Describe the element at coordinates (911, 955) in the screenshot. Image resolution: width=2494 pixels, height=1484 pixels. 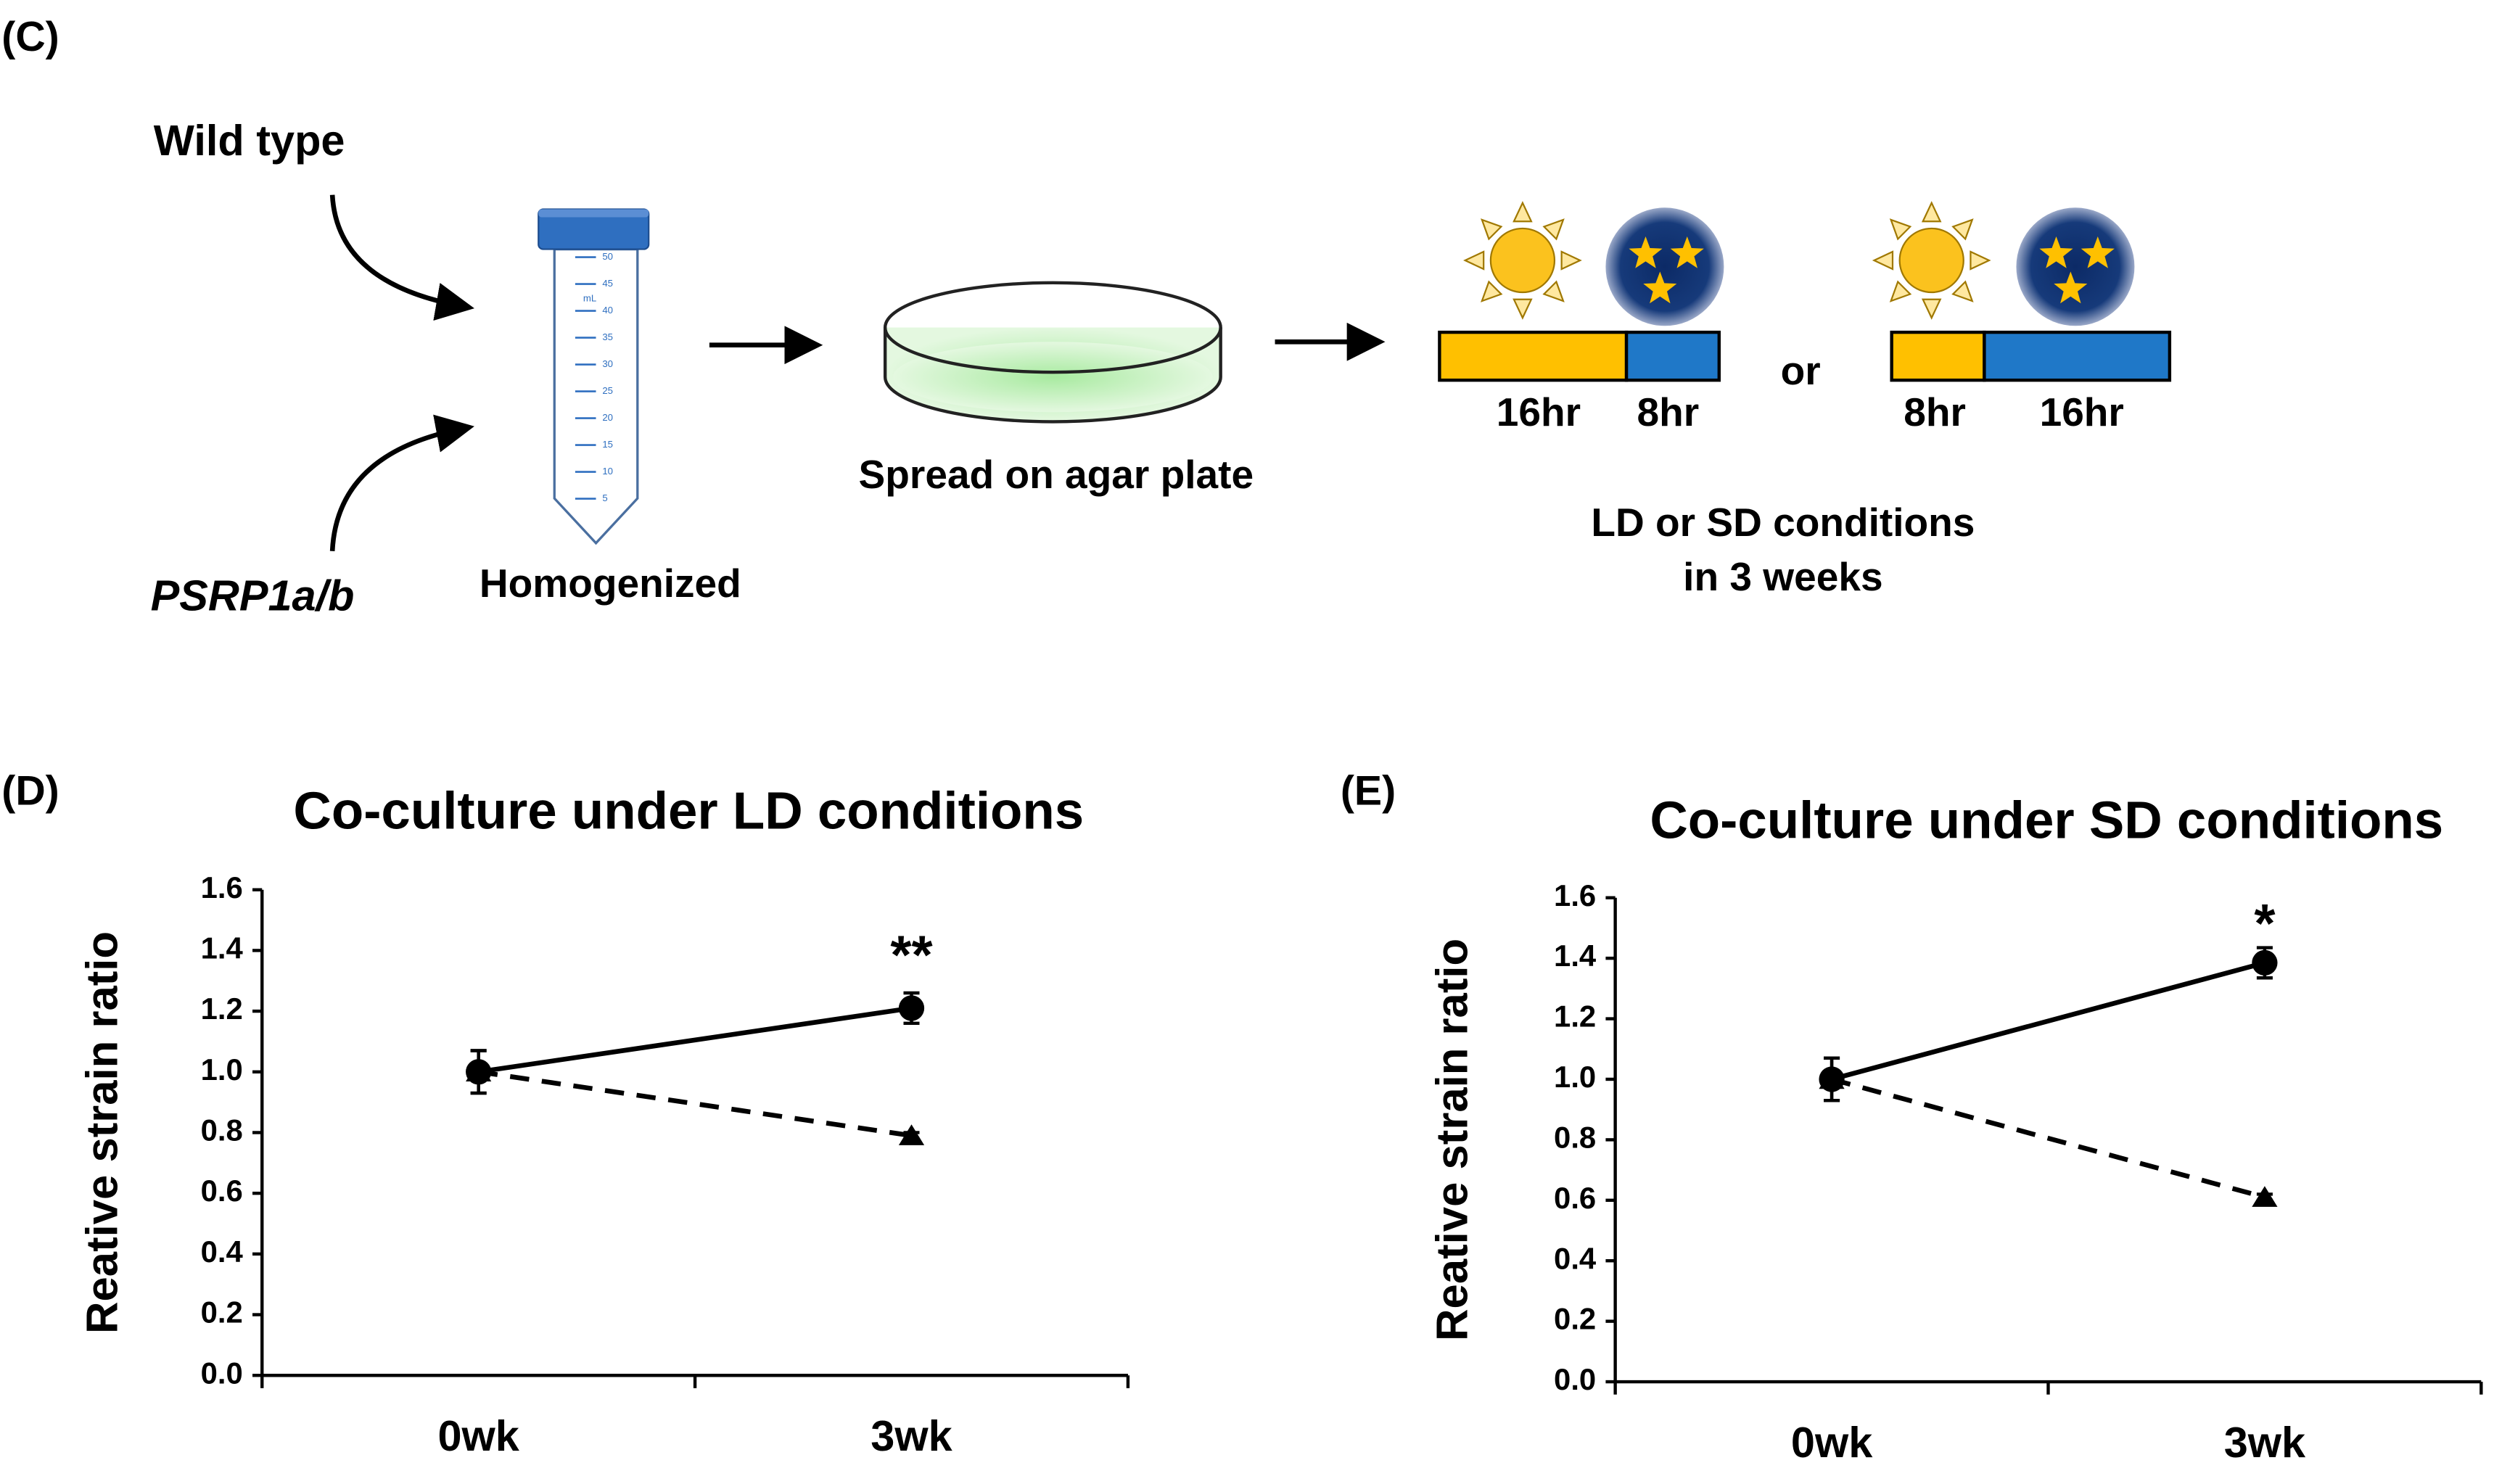
I see `annotation: **` at that location.